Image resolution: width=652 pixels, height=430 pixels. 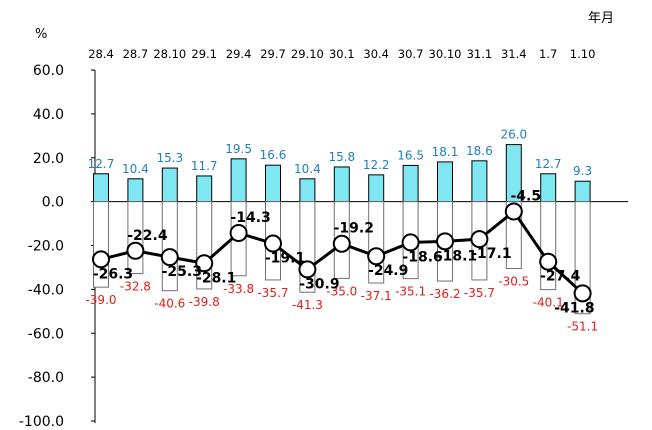 I want to click on x-category-label: 29.4, so click(x=239, y=54).